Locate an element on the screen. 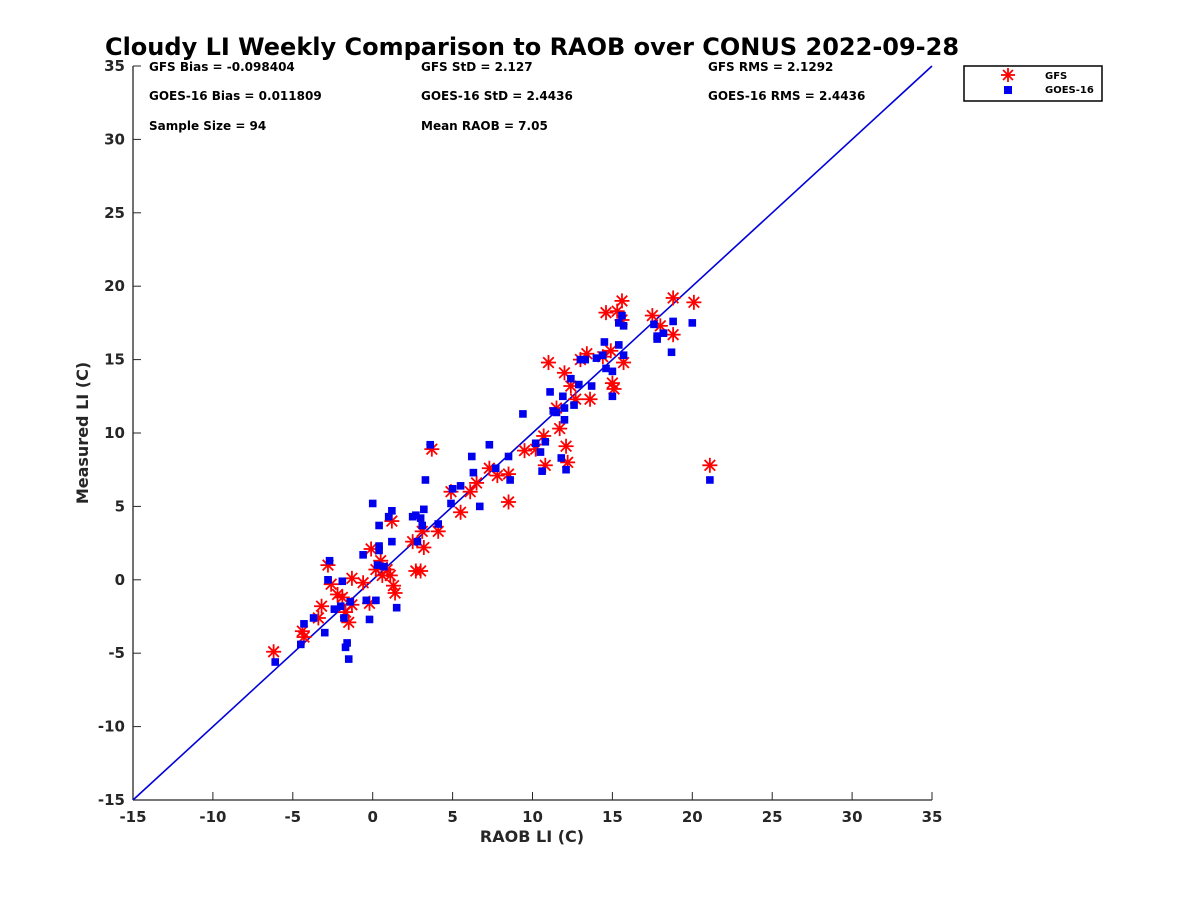 The width and height of the screenshot is (1200, 900). x-tick-label: 5 is located at coordinates (452, 817).